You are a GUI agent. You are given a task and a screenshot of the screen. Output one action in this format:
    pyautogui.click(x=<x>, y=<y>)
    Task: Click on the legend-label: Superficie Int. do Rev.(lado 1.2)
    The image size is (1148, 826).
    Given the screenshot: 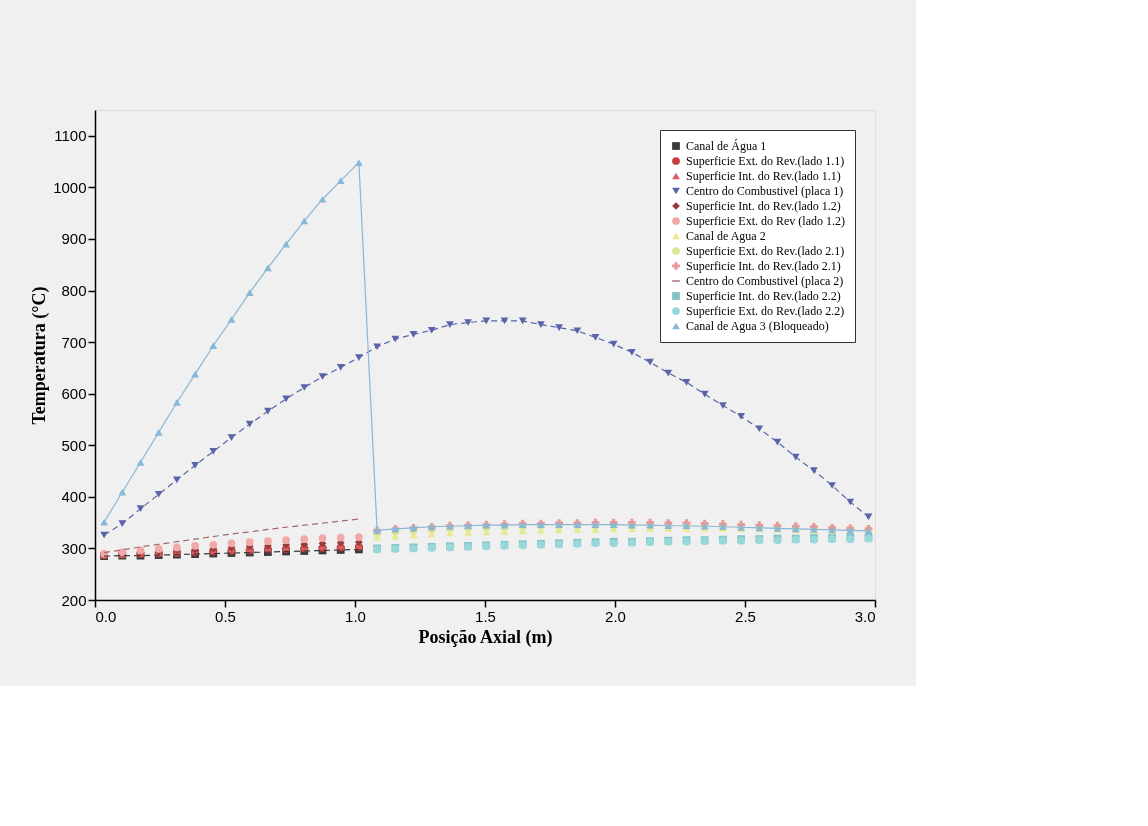 What is the action you would take?
    pyautogui.click(x=763, y=206)
    